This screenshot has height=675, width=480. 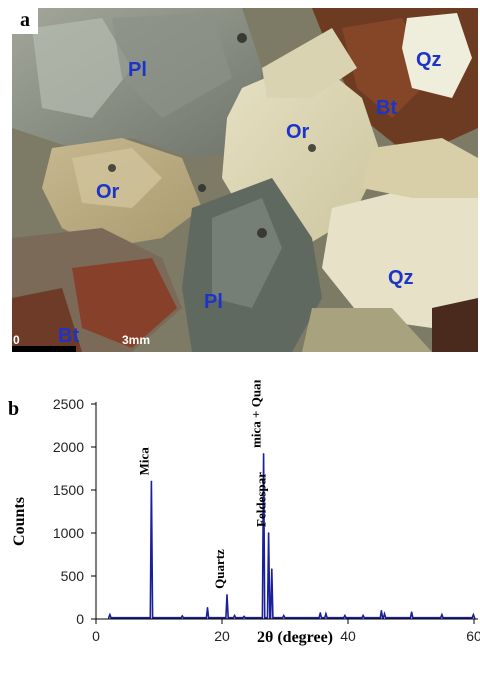 What do you see at coordinates (69, 336) in the screenshot?
I see `label-bt-bottom: Bt` at bounding box center [69, 336].